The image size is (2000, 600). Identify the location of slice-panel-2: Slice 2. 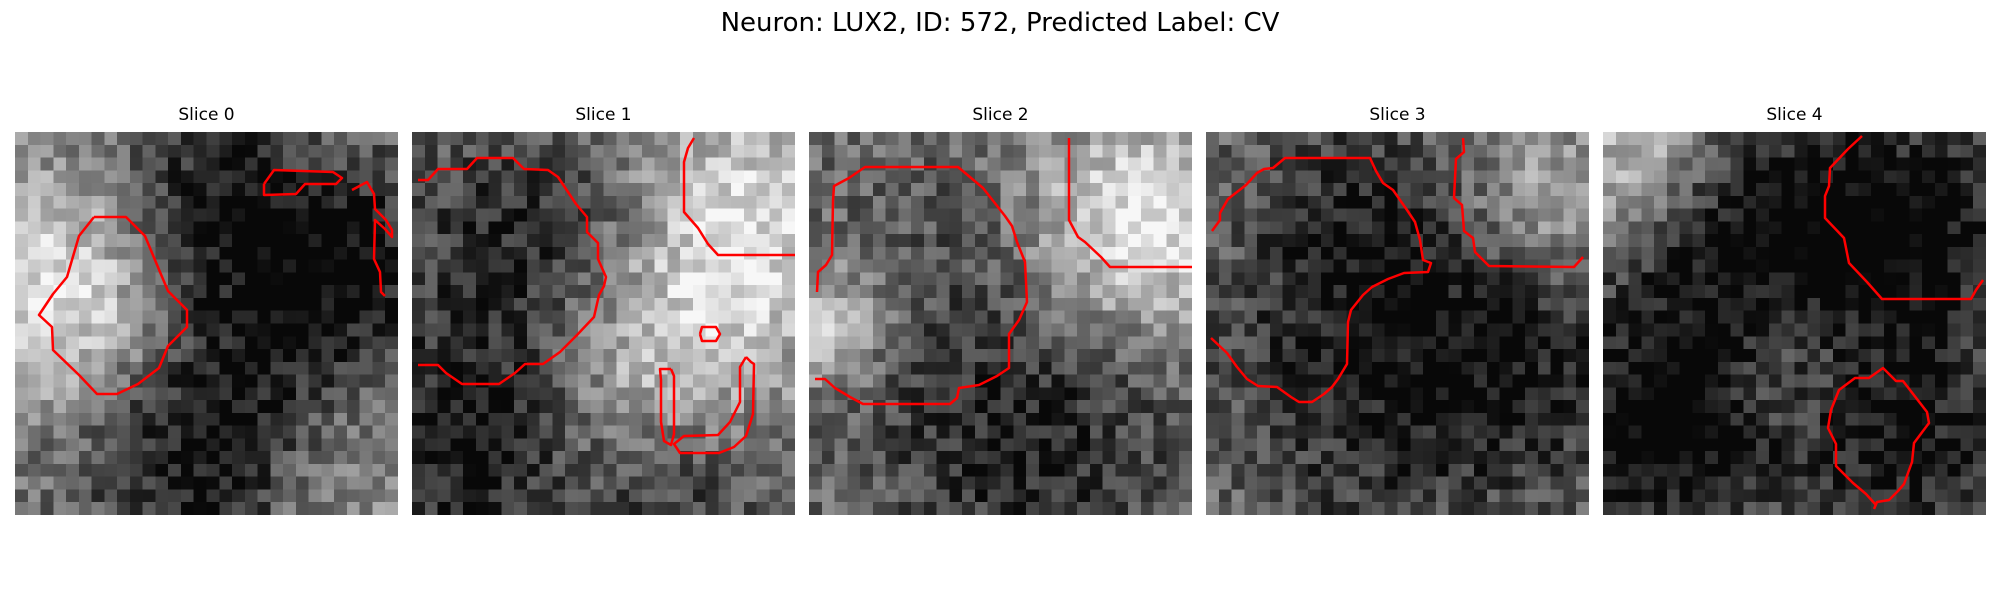
(1000, 309).